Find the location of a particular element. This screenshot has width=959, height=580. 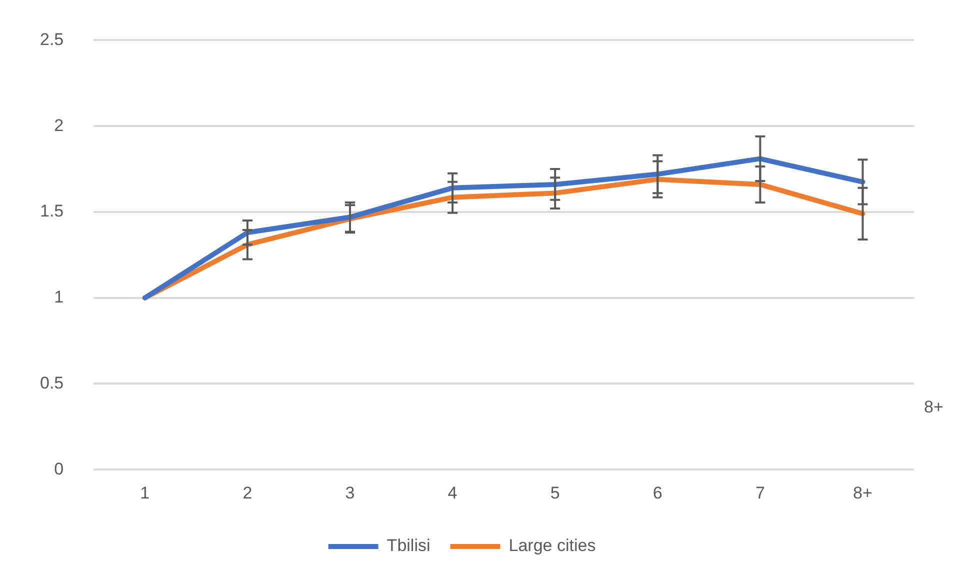

x-tick-label: 3 is located at coordinates (350, 492).